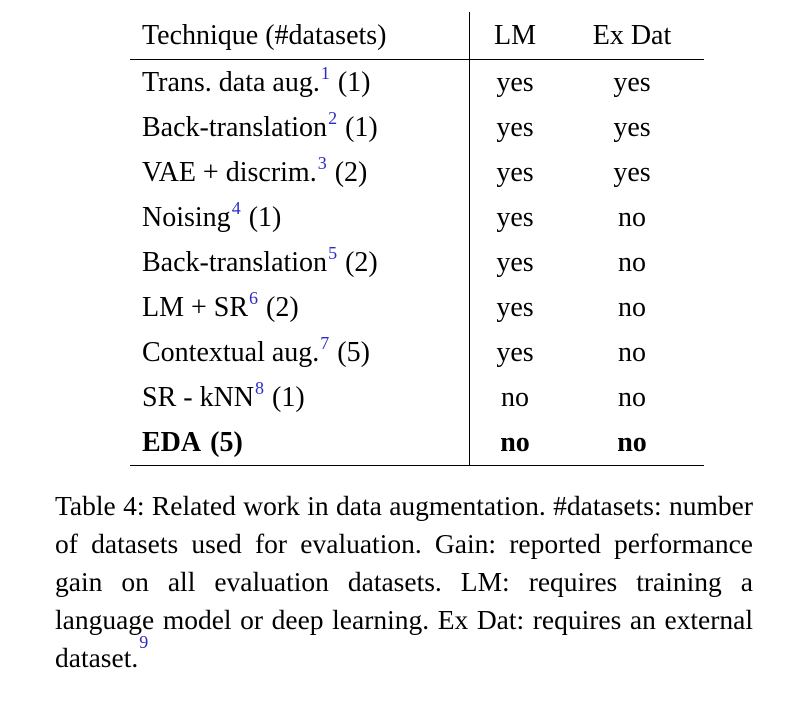  I want to click on technique-cell: Trans. data aug. 1 (1), so click(300, 82).